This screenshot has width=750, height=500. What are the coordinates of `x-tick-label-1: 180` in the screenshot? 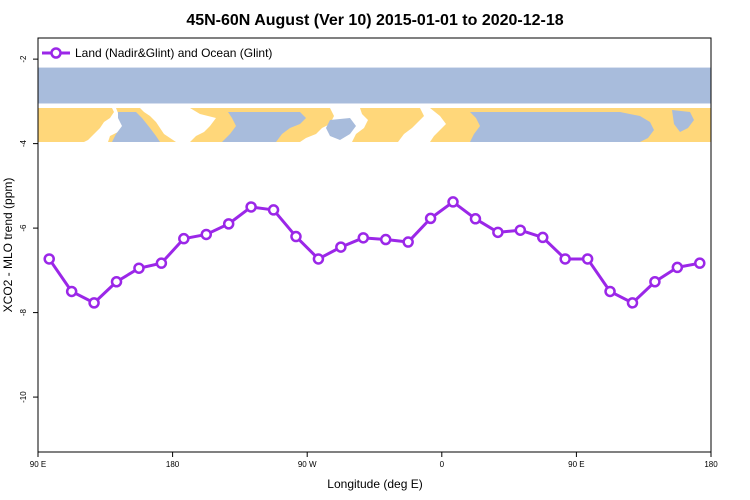 It's located at (173, 464).